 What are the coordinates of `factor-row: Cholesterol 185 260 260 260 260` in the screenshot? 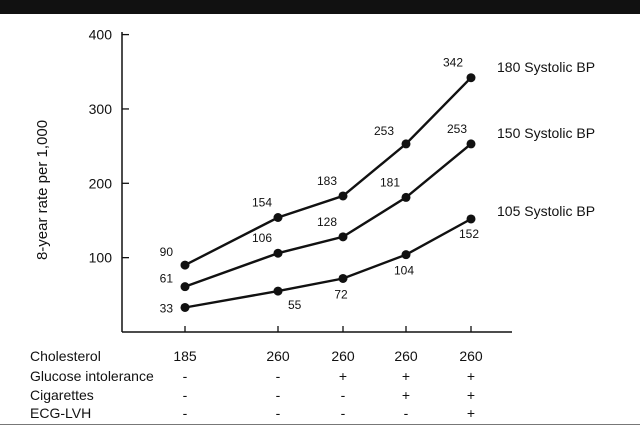 It's located at (320, 356).